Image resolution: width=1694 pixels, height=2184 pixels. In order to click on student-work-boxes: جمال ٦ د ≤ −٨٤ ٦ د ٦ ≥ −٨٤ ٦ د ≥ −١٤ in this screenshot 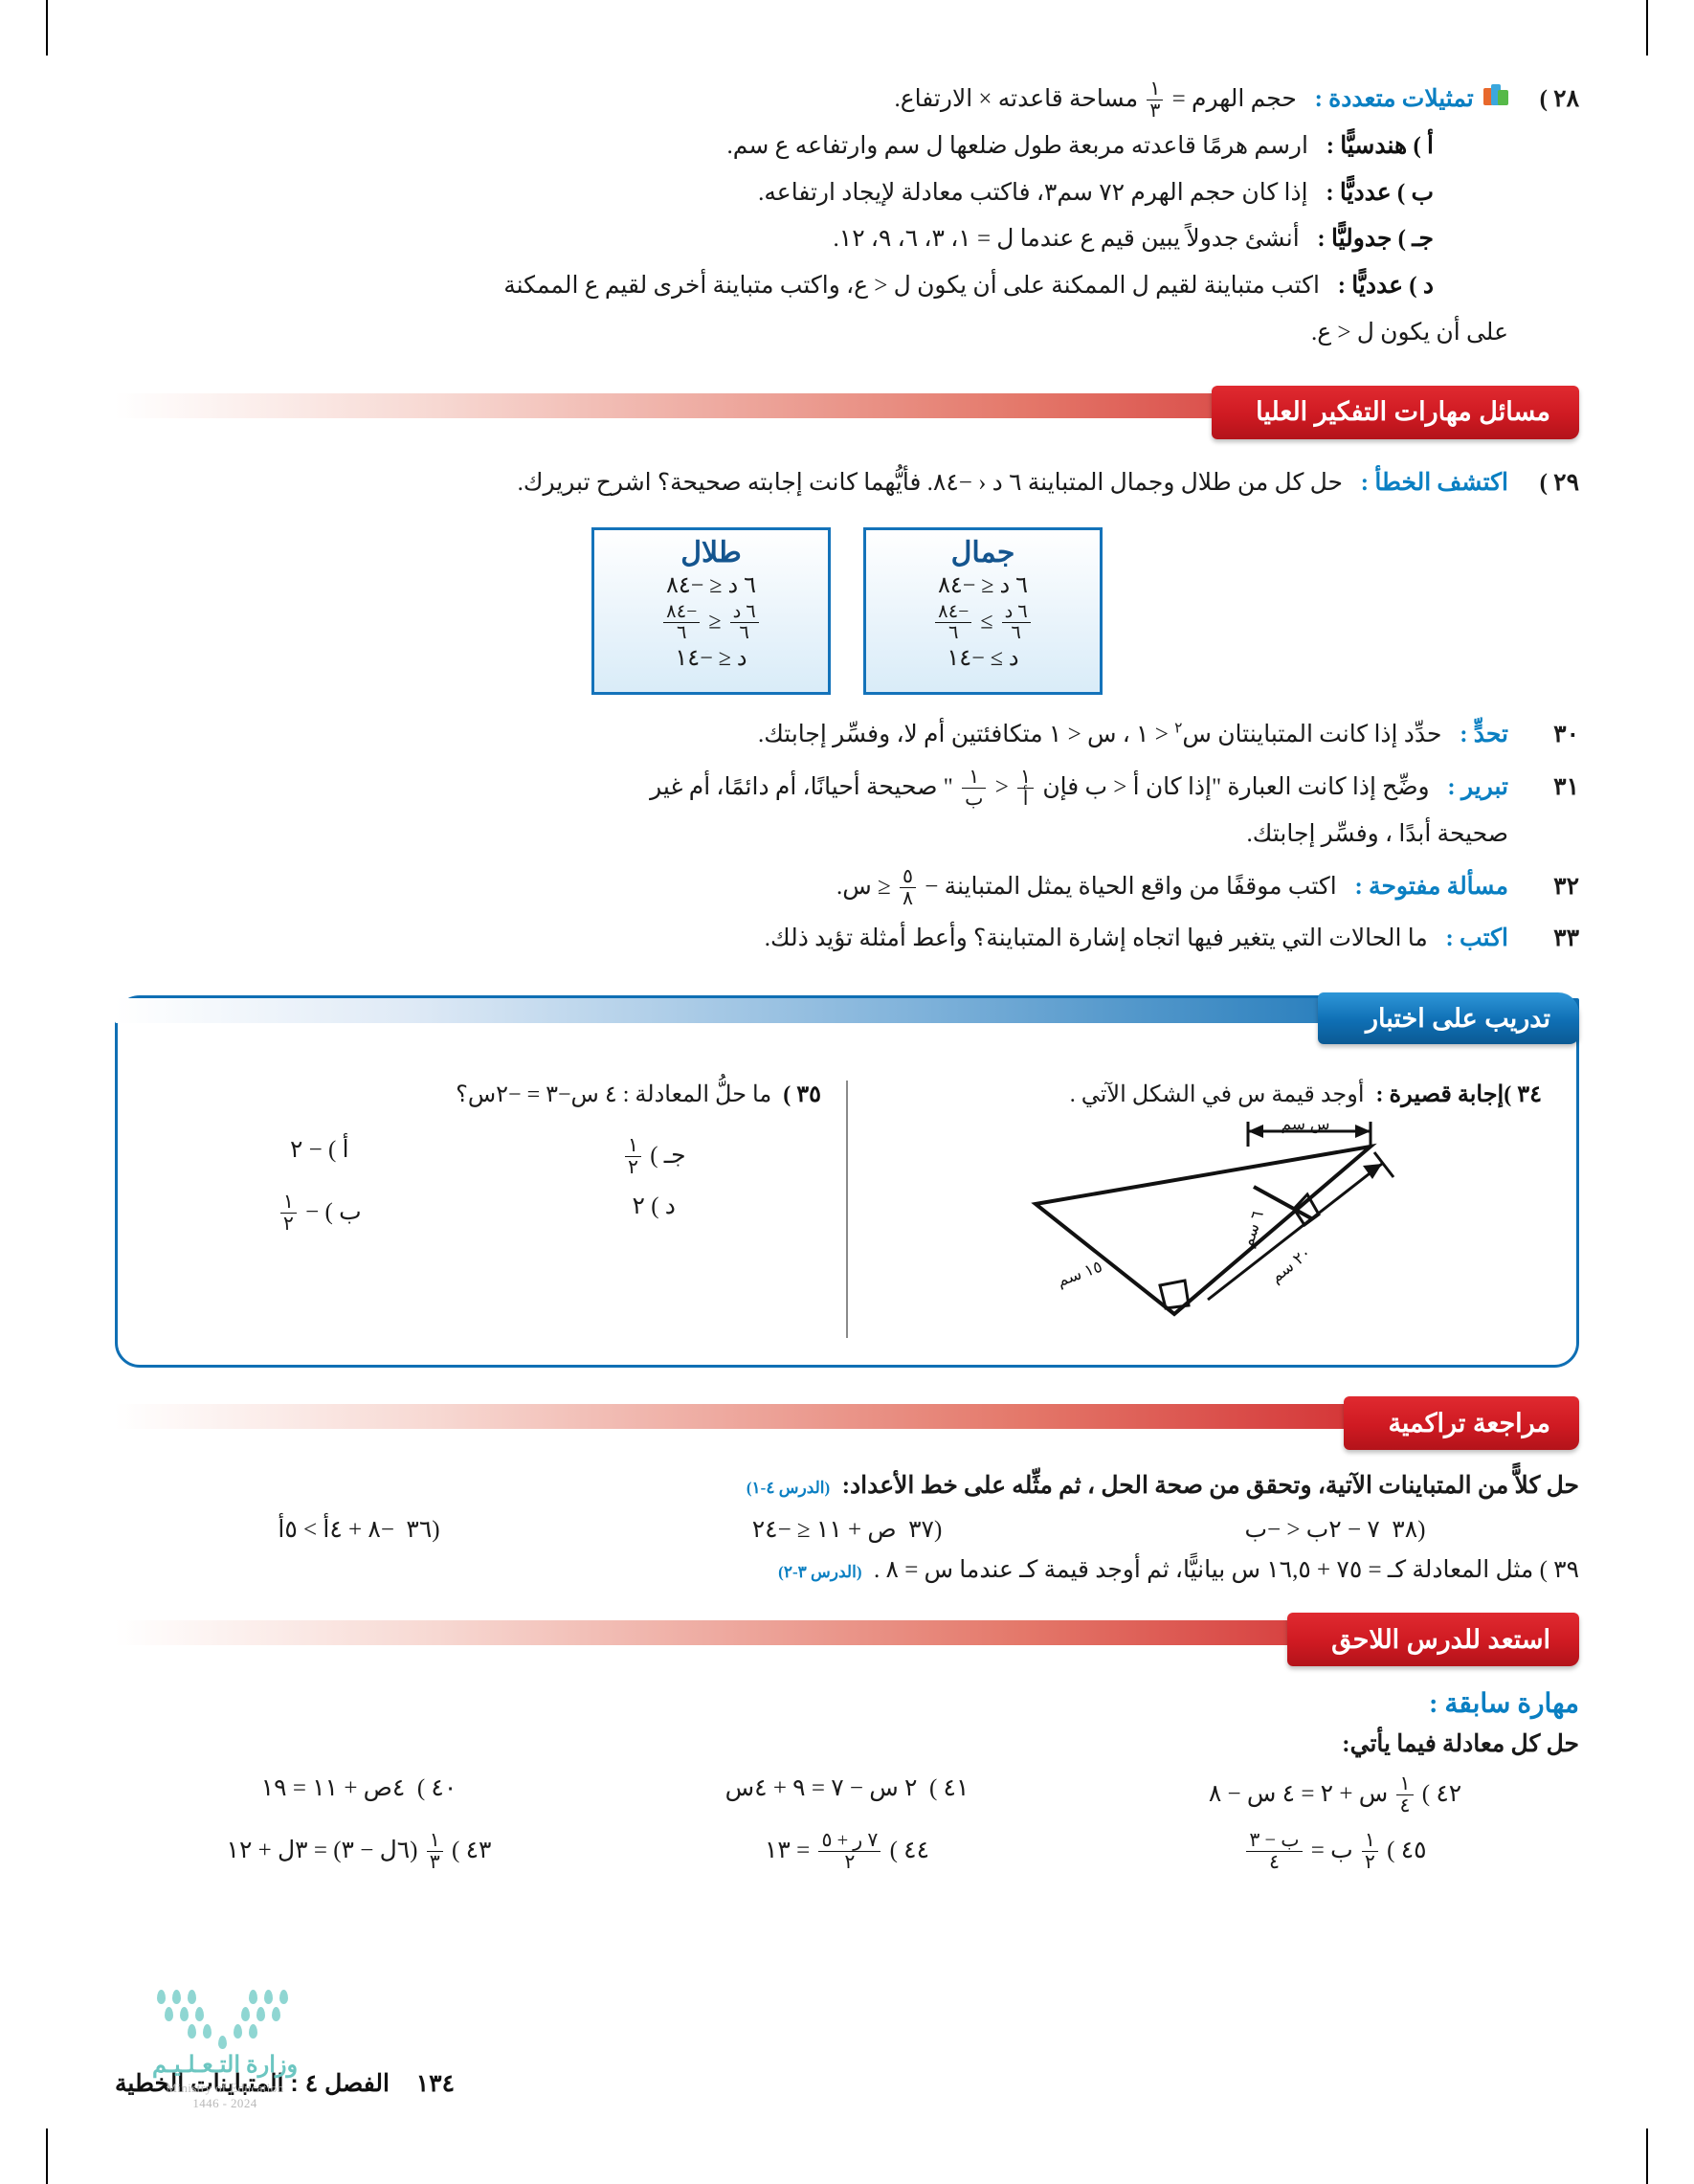, I will do `click(847, 612)`.